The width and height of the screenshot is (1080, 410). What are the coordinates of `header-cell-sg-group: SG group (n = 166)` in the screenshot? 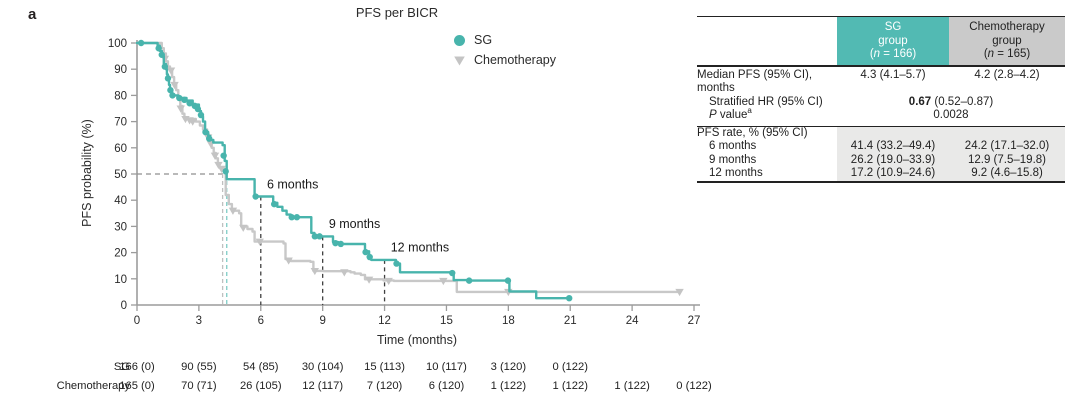 It's located at (893, 41).